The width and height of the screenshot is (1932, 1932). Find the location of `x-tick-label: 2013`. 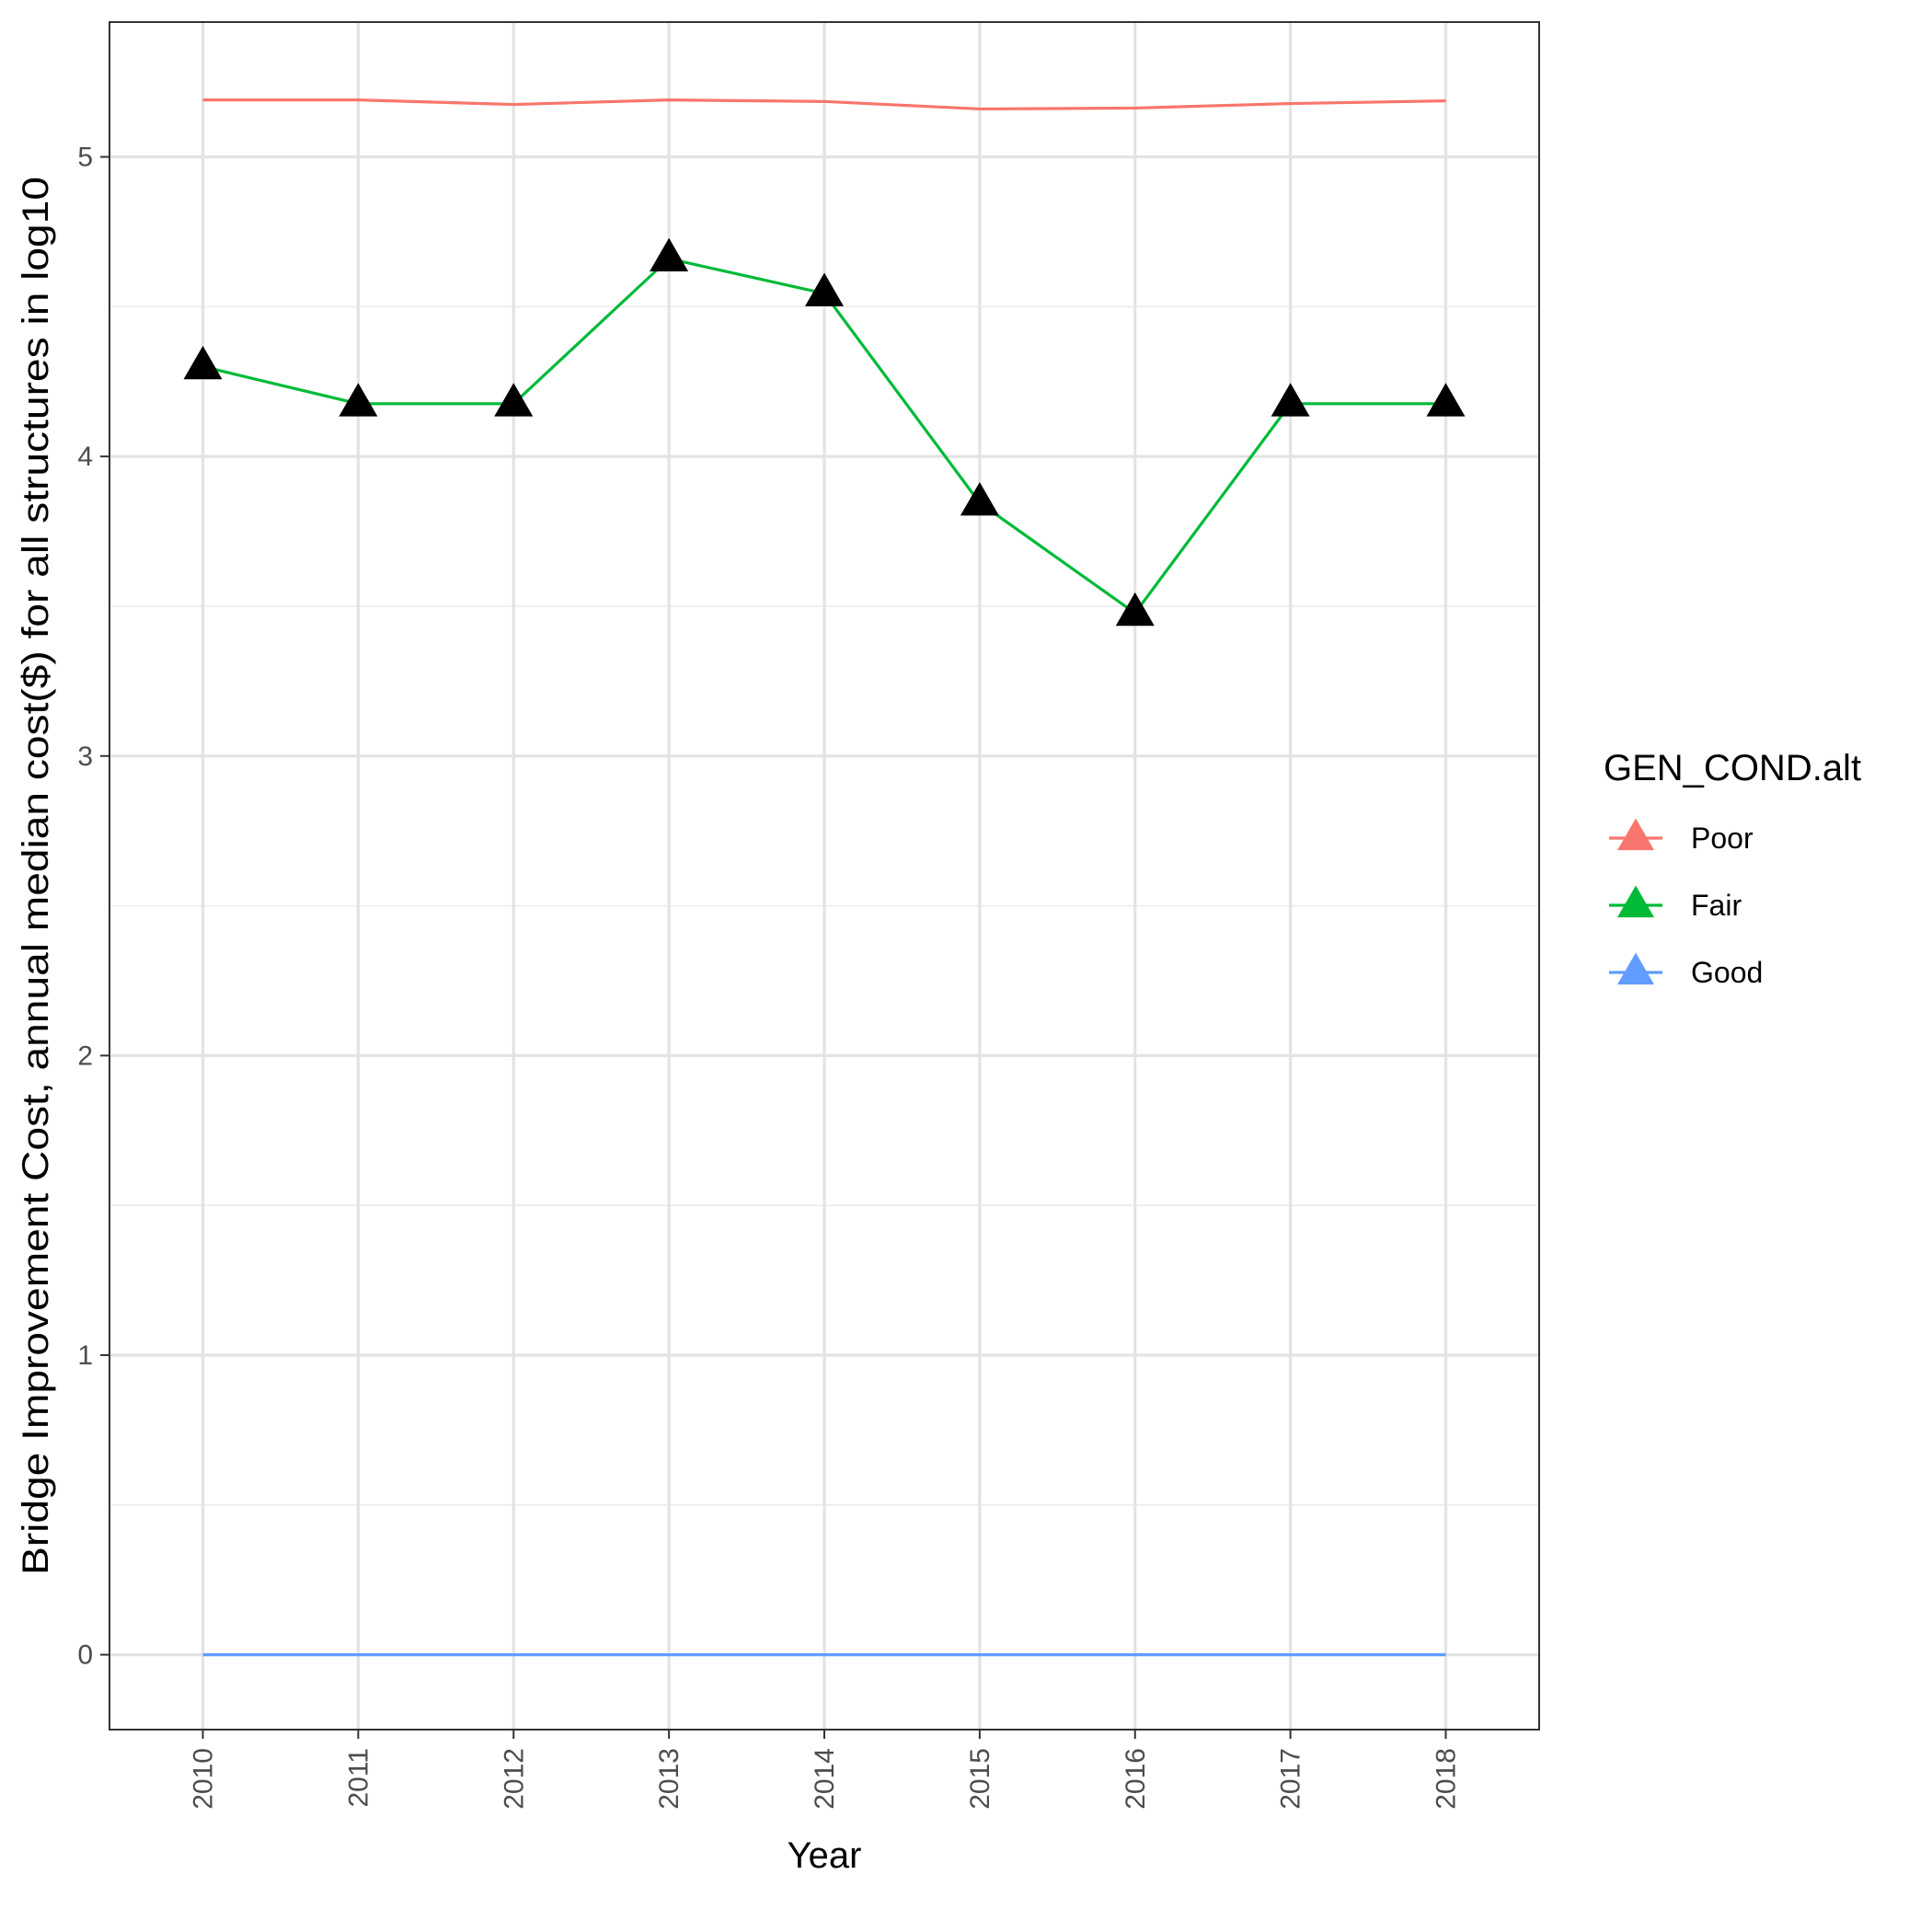

x-tick-label: 2013 is located at coordinates (669, 1779).